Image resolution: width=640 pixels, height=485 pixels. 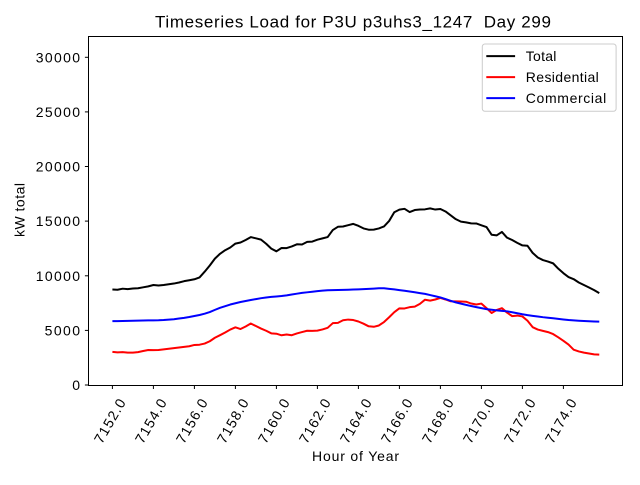 I want to click on svg-text: 20000, so click(x=58, y=167).